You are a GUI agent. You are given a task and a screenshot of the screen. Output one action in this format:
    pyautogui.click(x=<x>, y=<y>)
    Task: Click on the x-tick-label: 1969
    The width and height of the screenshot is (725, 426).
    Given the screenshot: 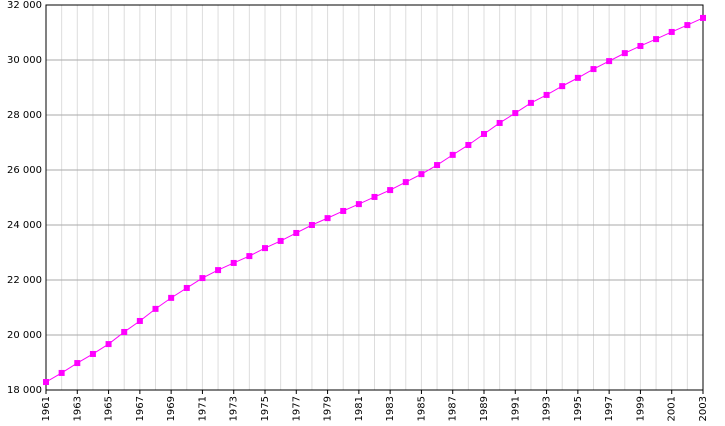 What is the action you would take?
    pyautogui.click(x=171, y=408)
    